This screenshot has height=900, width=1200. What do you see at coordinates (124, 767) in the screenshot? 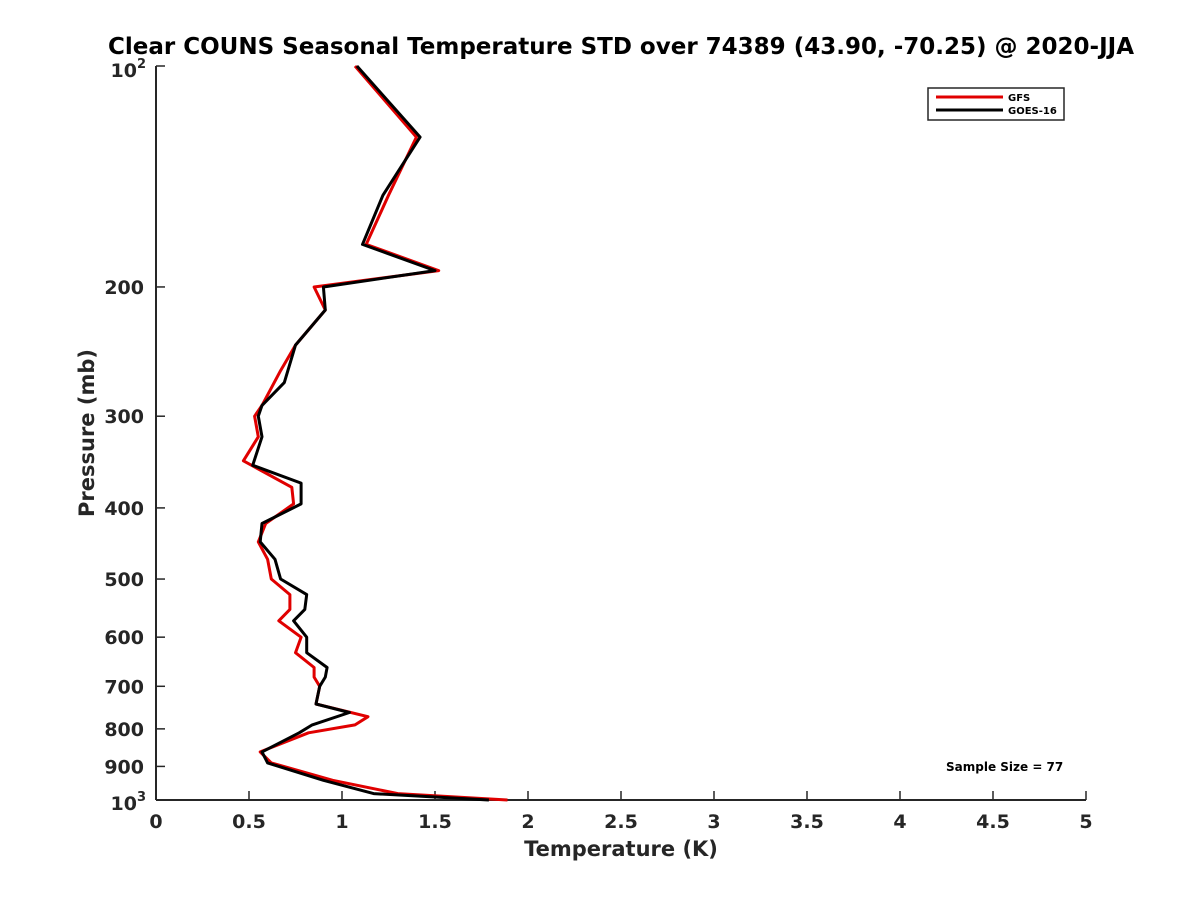
I see `y-tick-label: 900` at bounding box center [124, 767].